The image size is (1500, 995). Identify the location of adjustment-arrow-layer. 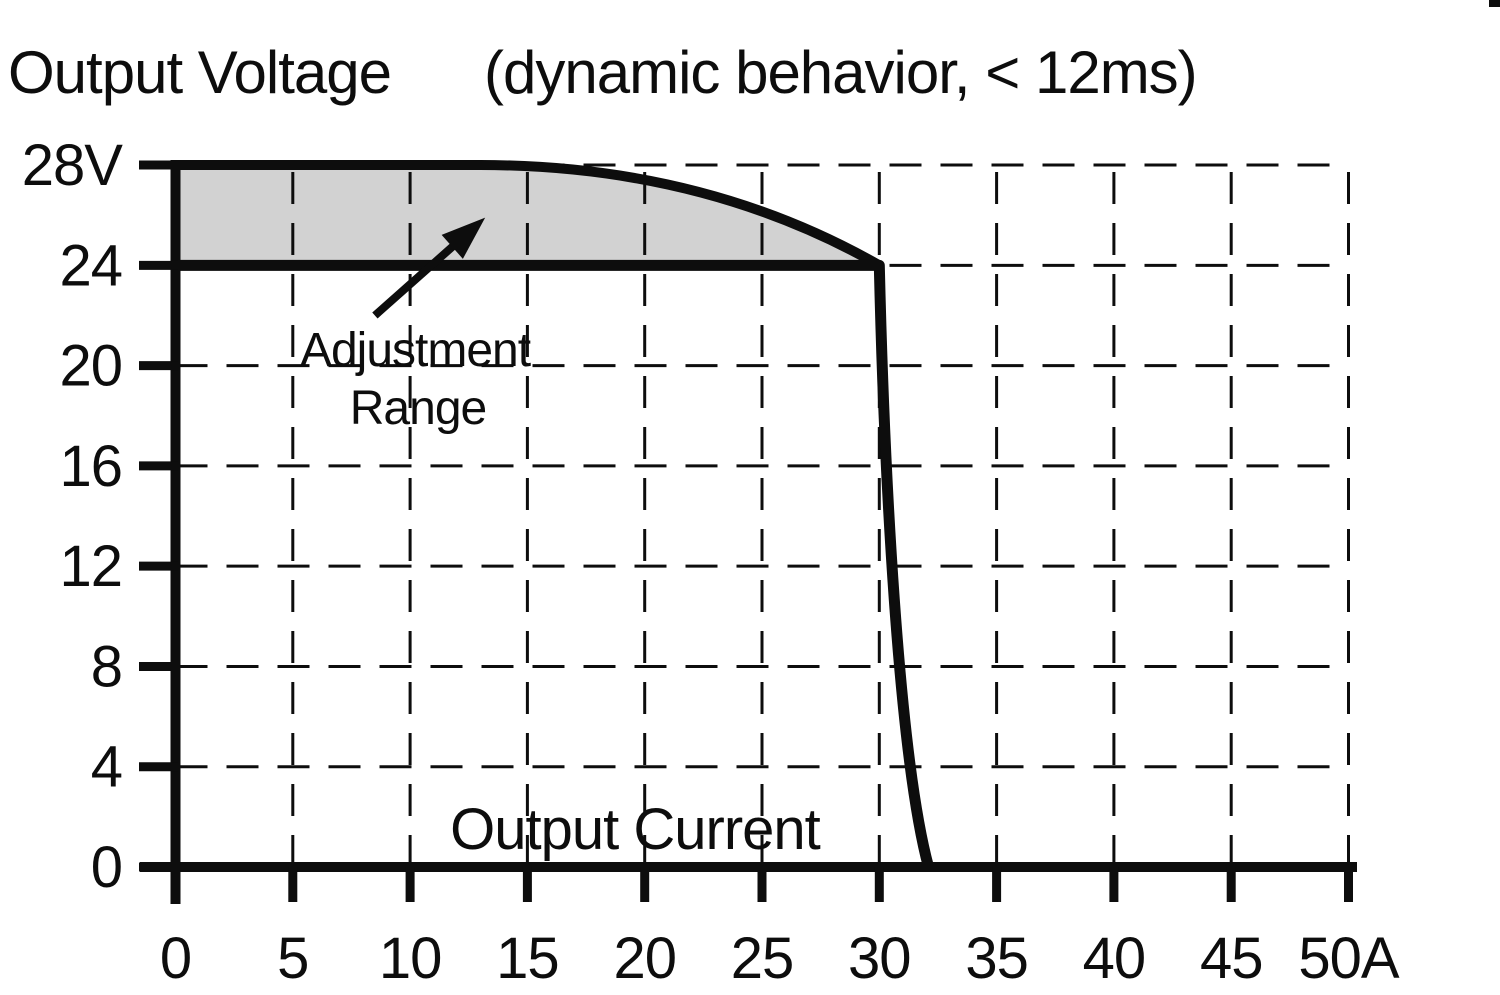
(429, 268).